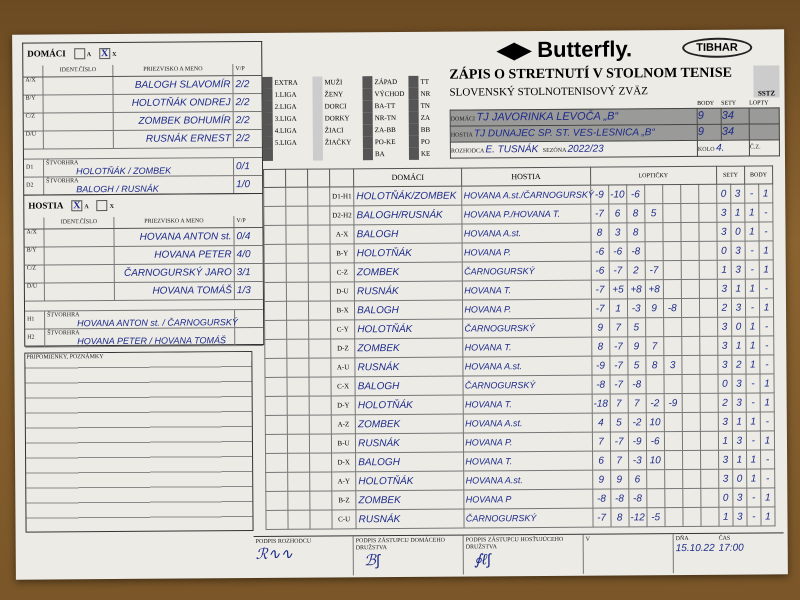 The image size is (800, 600). I want to click on player-row: B/Y HOVANA PETER 4/0, so click(143, 255).